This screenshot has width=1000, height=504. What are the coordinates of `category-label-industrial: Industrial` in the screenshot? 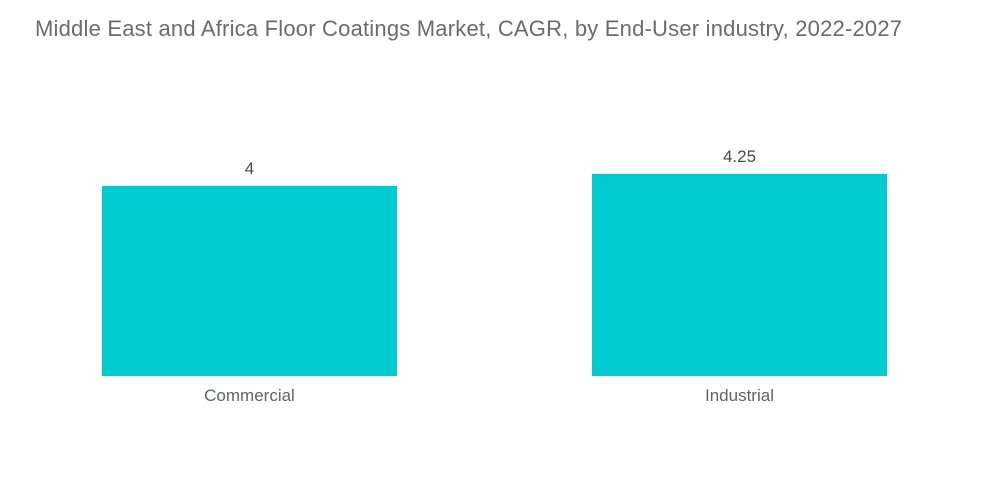 It's located at (739, 395).